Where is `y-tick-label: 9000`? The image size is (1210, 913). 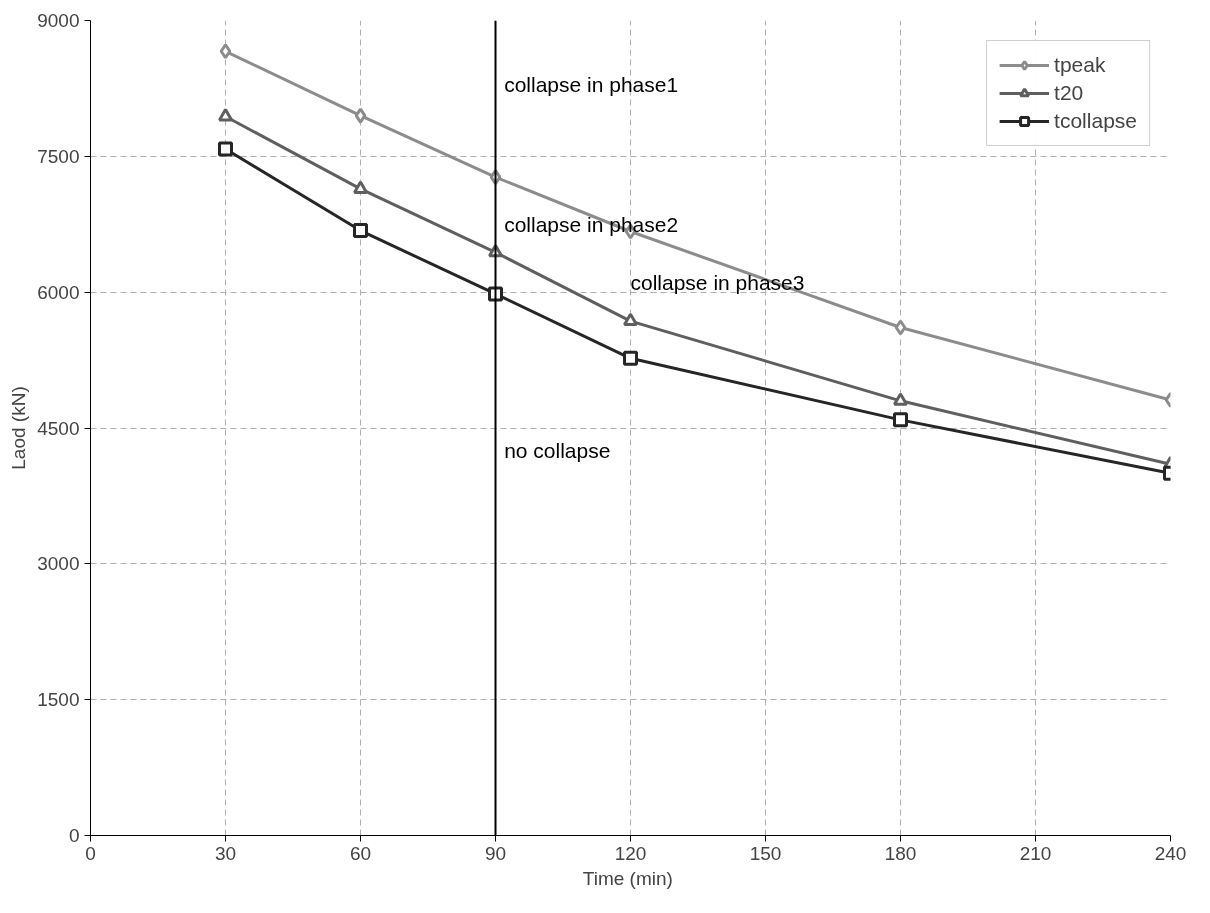 y-tick-label: 9000 is located at coordinates (58, 20).